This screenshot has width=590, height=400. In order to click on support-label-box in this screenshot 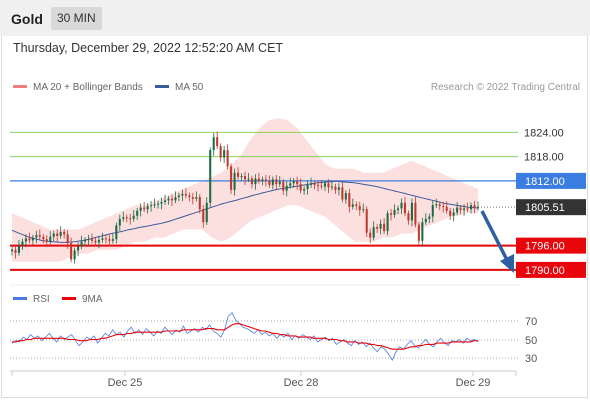, I will do `click(551, 245)`.